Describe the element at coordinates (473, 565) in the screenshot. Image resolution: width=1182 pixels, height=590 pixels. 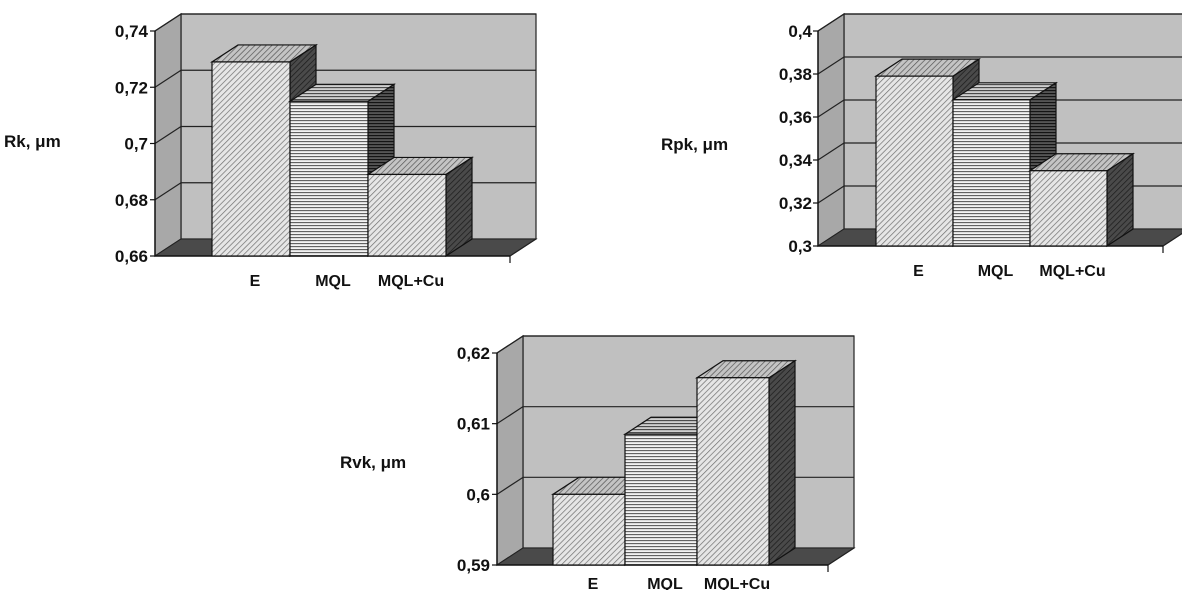
I see `y-tick-label: 0,59` at that location.